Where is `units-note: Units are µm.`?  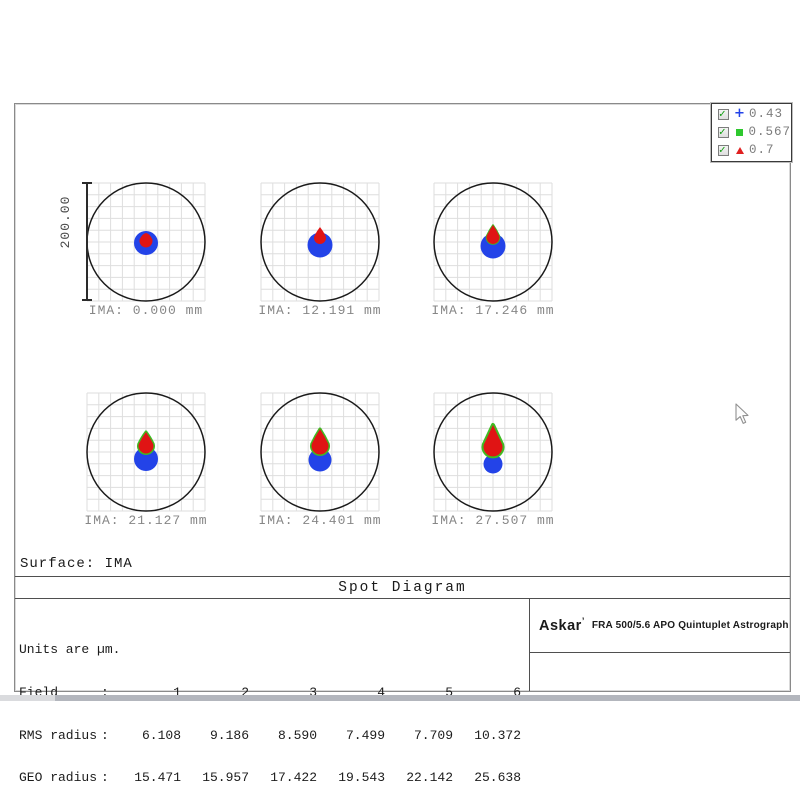 units-note: Units are µm. is located at coordinates (70, 650).